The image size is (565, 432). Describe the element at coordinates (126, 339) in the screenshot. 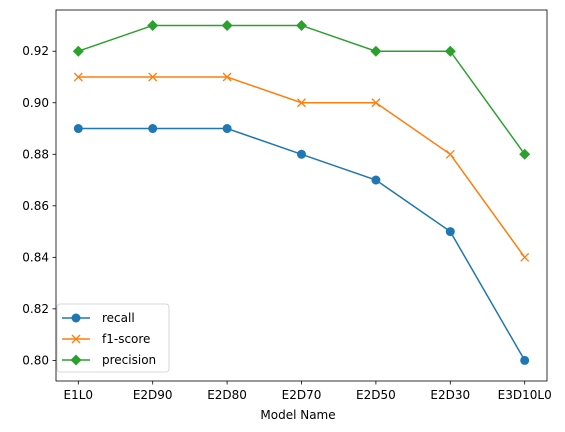

I see `legend-label: f1-score` at that location.